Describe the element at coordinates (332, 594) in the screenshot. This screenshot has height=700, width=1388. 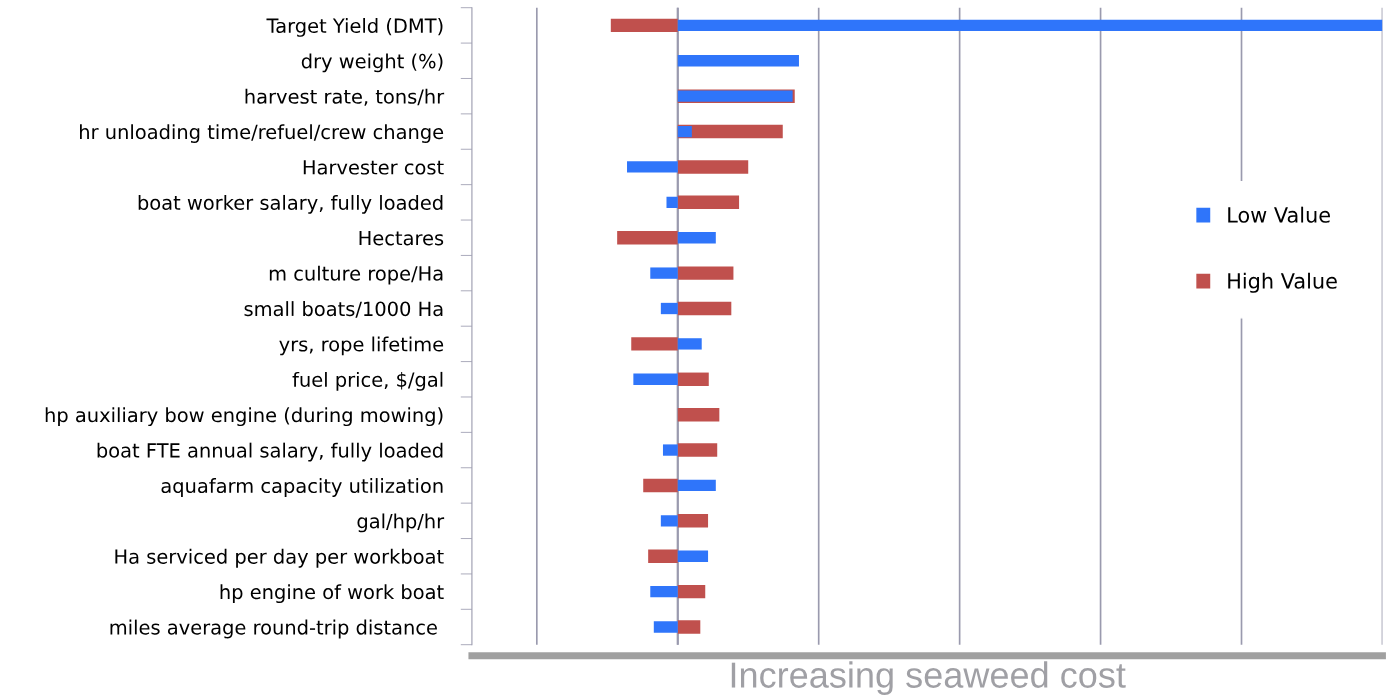
I see `y-tick-label: hp engine of work boat` at that location.